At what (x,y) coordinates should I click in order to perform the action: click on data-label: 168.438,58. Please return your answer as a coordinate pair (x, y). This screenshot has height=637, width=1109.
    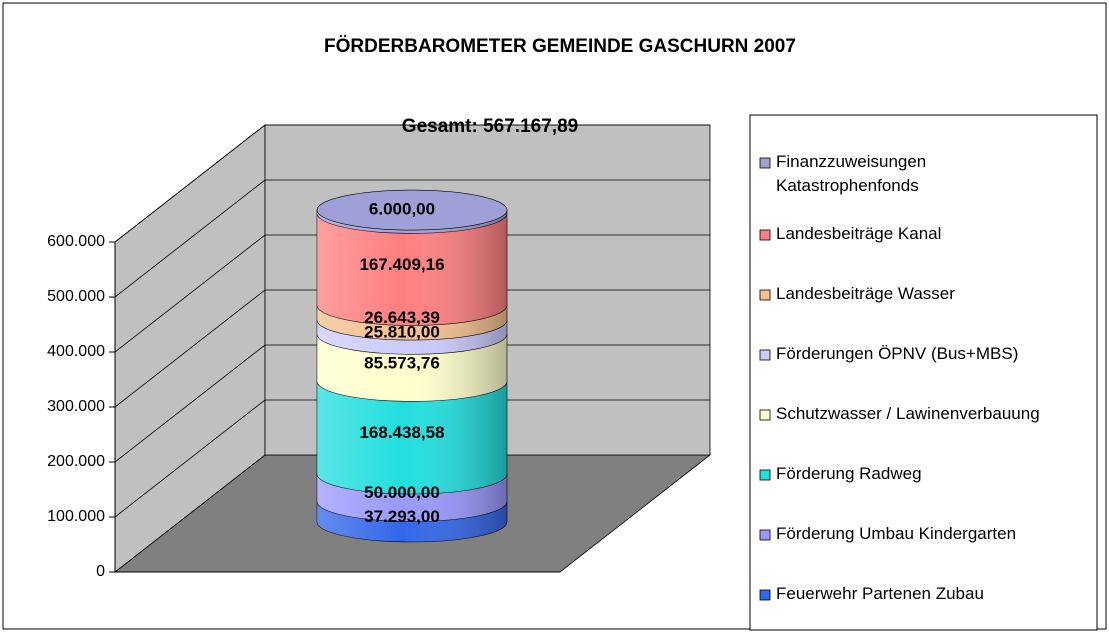
    Looking at the image, I should click on (401, 432).